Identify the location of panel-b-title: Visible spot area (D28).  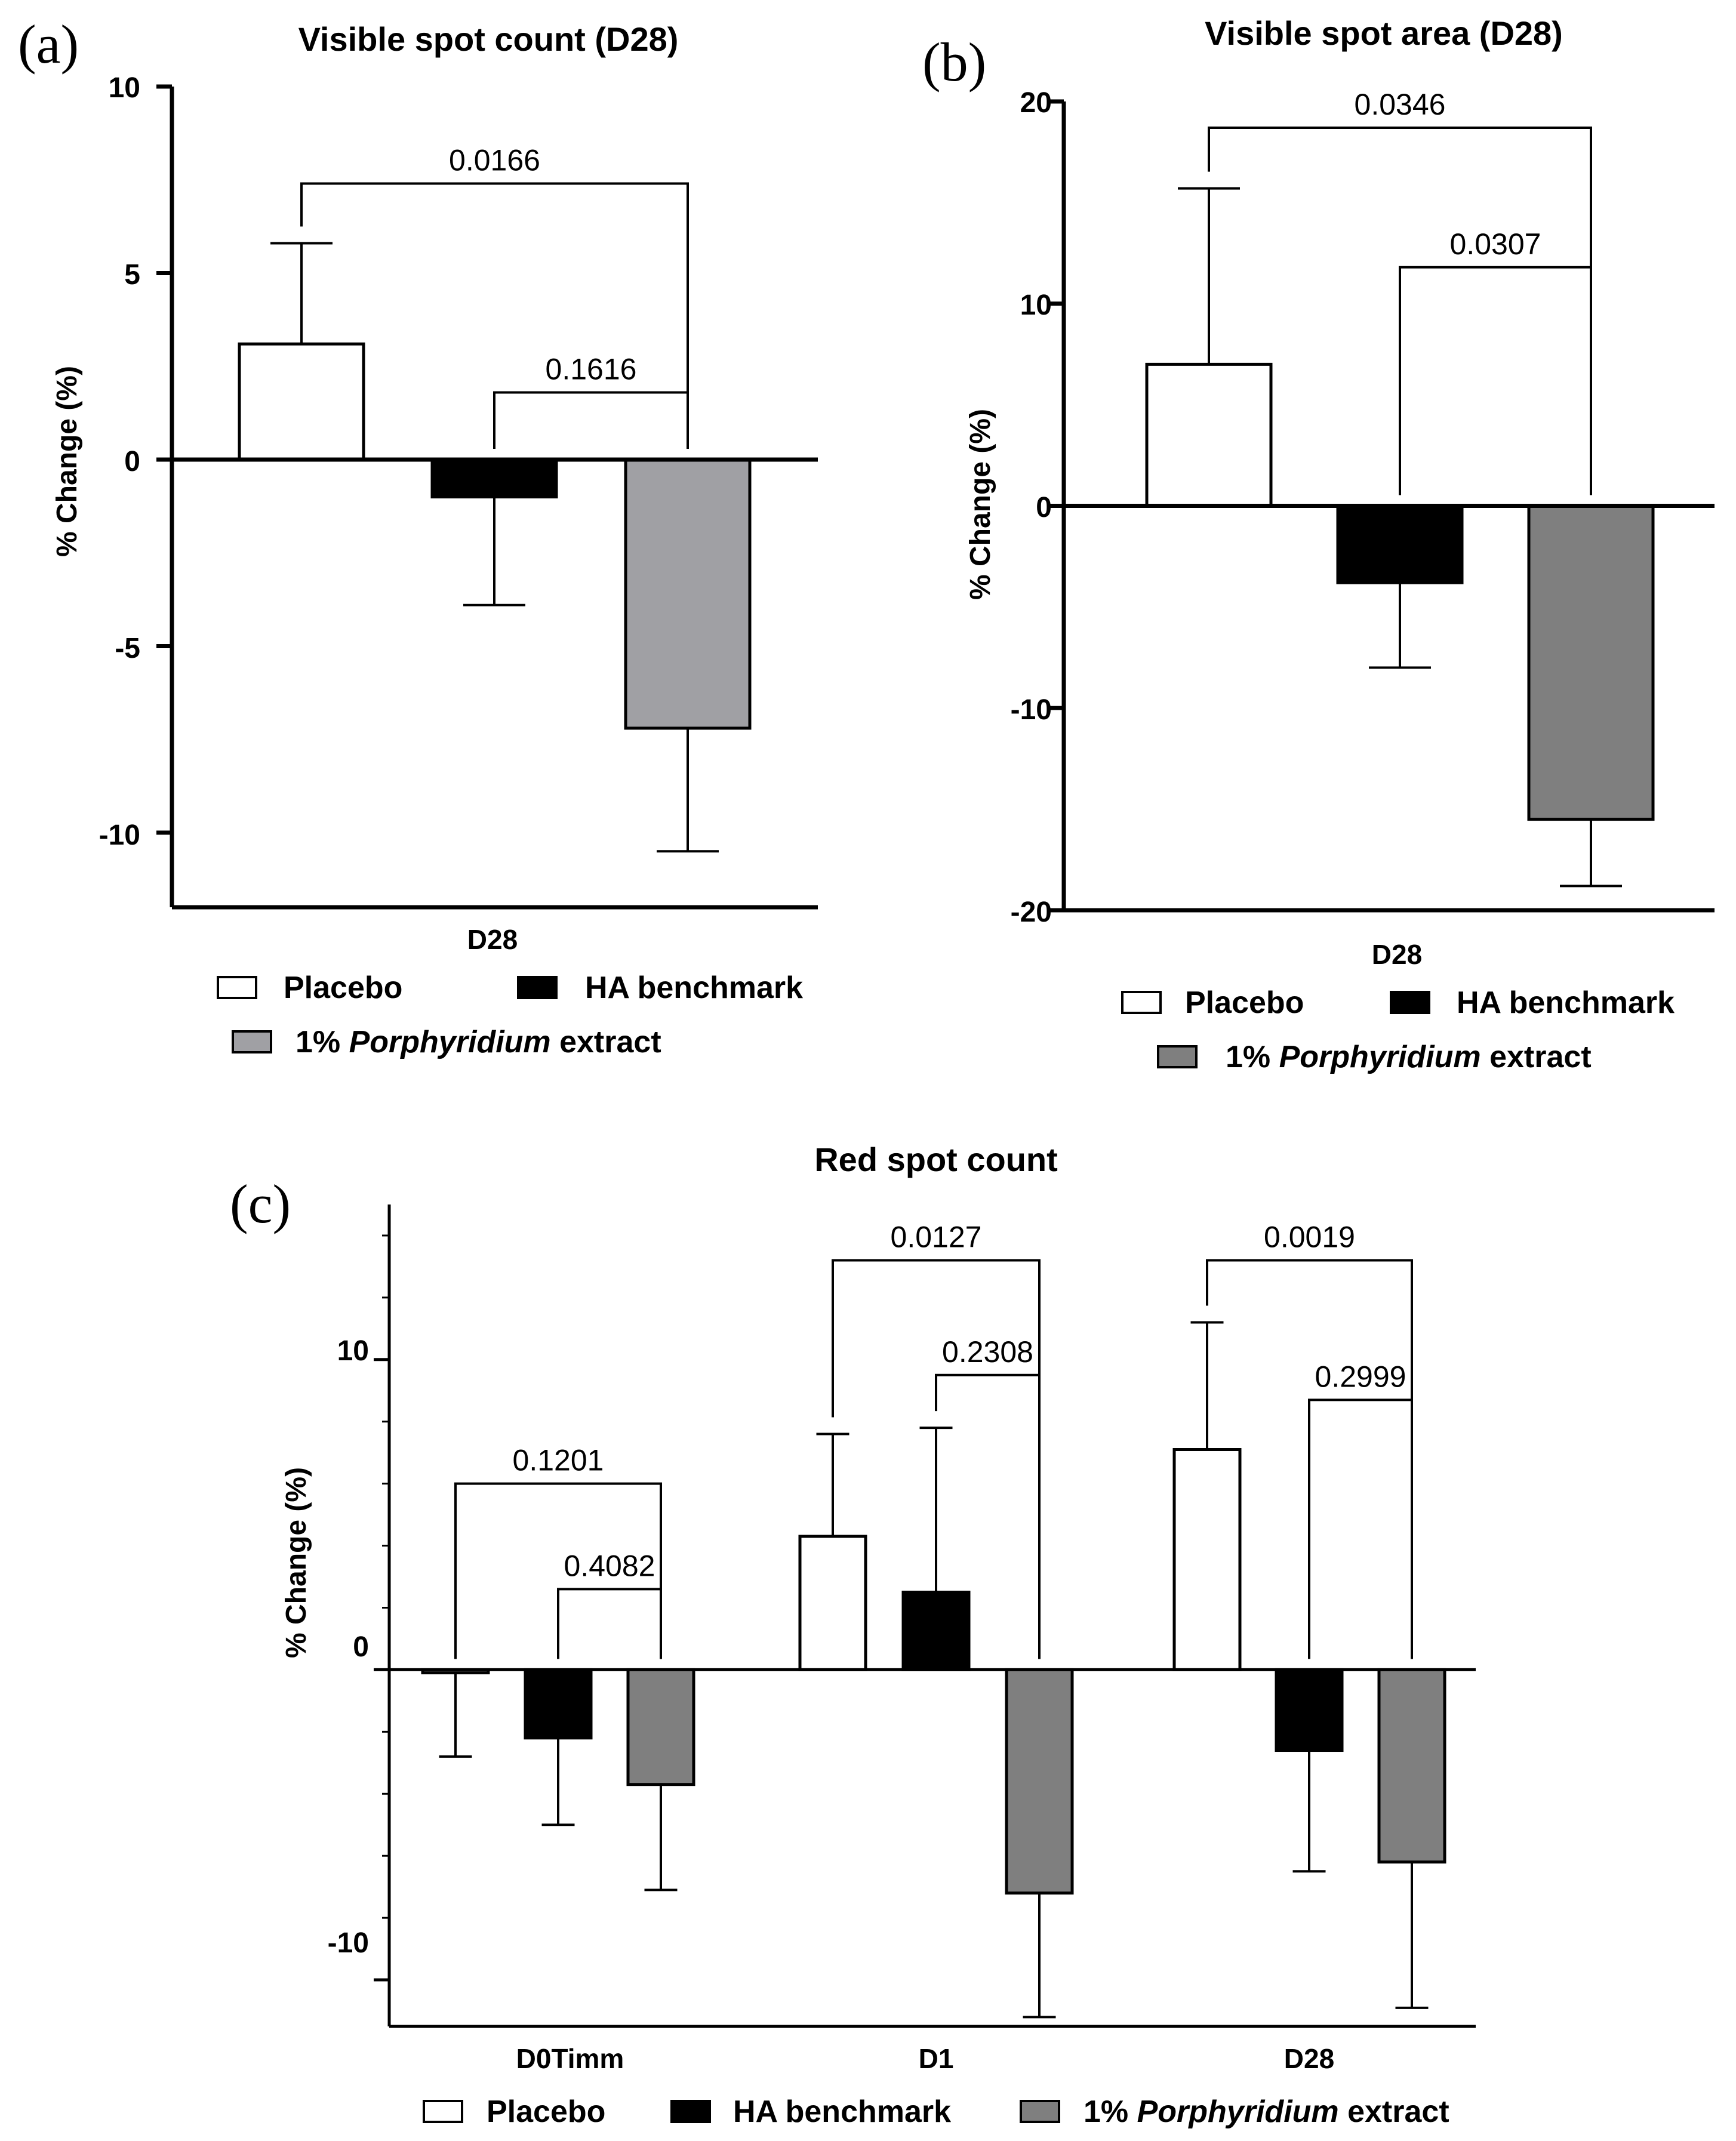
(1384, 33).